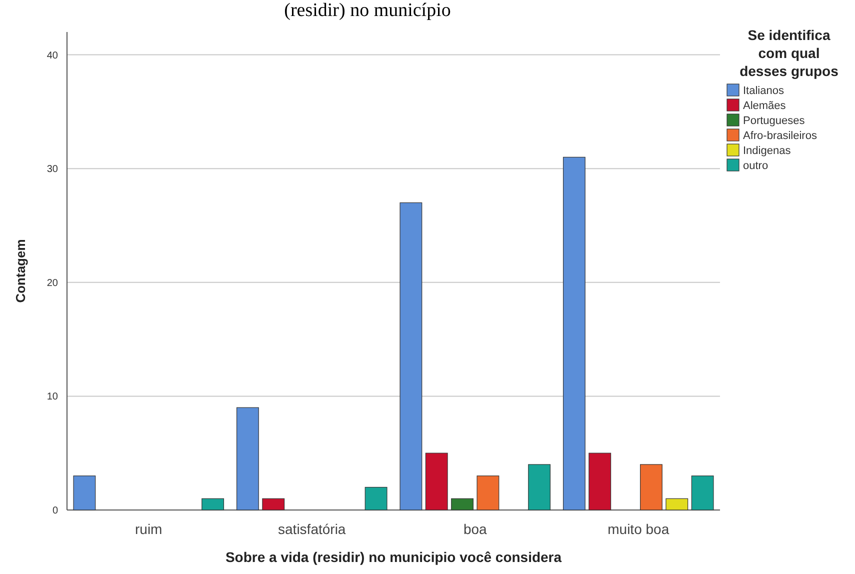 The width and height of the screenshot is (855, 574). What do you see at coordinates (755, 166) in the screenshot?
I see `legend-label: outro` at bounding box center [755, 166].